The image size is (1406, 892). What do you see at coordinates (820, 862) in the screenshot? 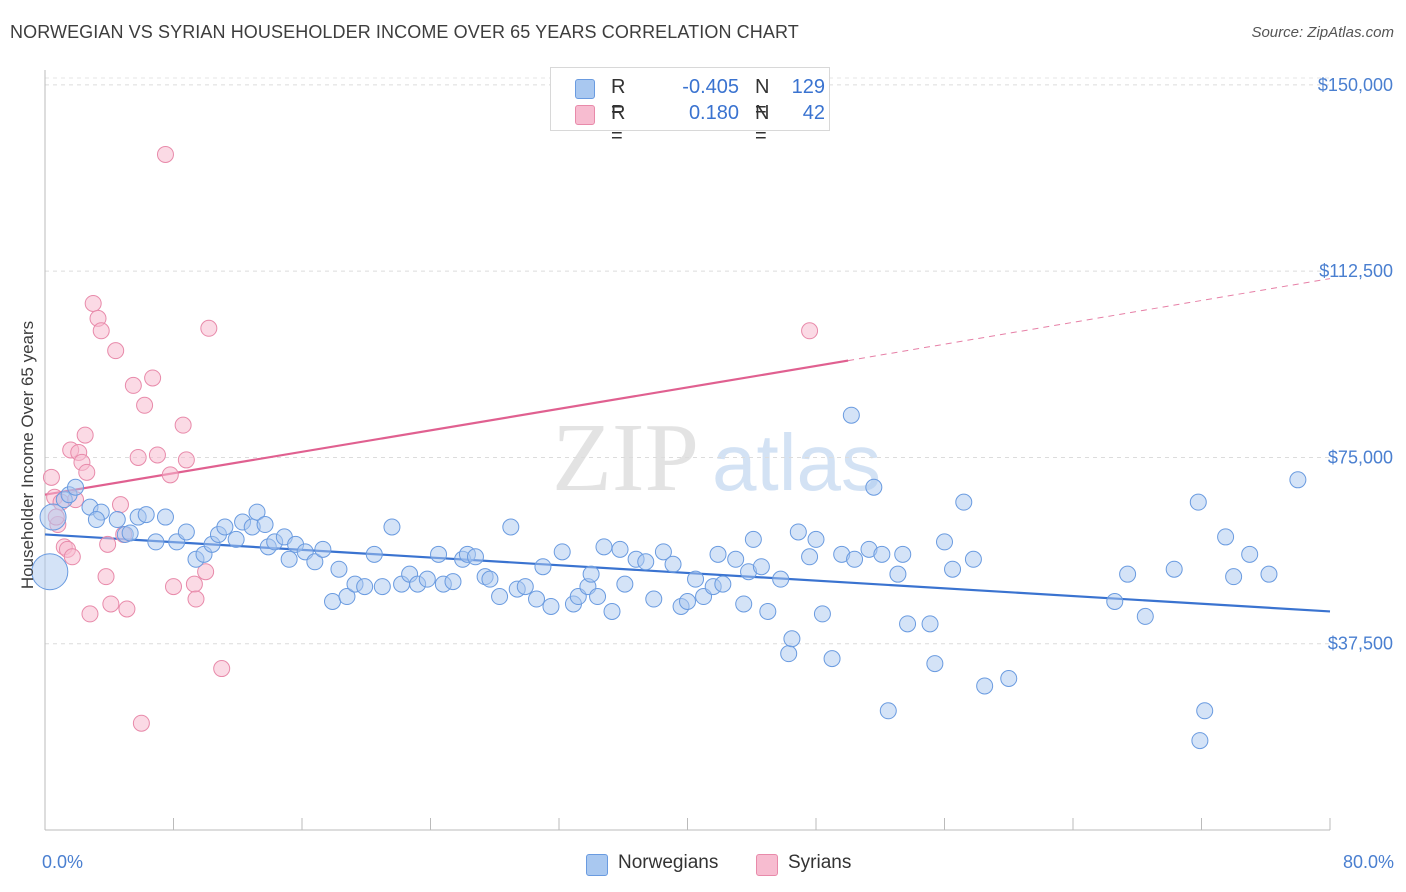
I see `bottom-legend-label-syrians: Syrians` at bounding box center [820, 862].